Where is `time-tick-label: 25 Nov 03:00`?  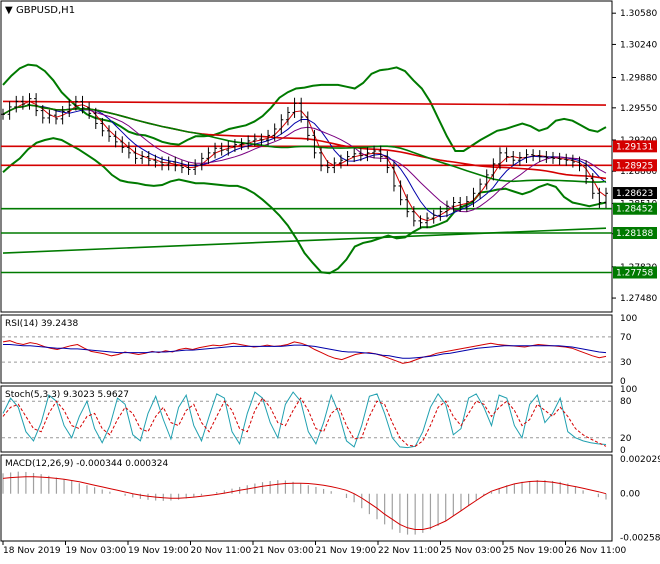
time-tick-label: 25 Nov 03:00 is located at coordinates (471, 551).